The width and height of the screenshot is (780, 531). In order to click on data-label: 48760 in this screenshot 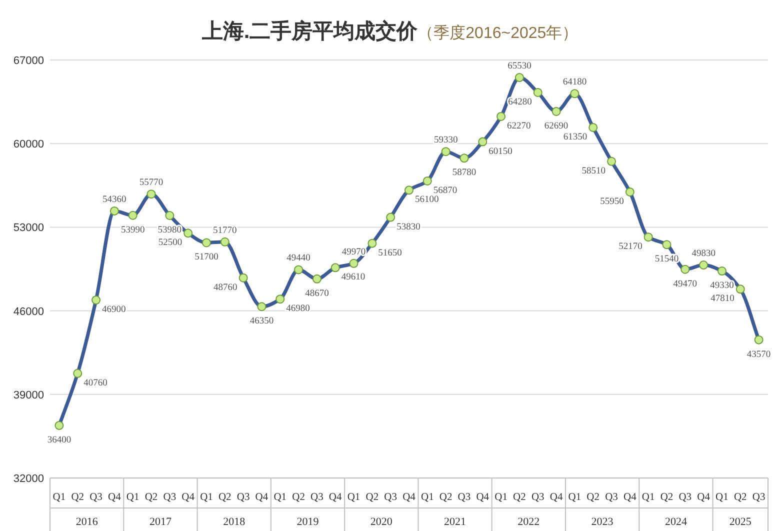, I will do `click(226, 287)`.